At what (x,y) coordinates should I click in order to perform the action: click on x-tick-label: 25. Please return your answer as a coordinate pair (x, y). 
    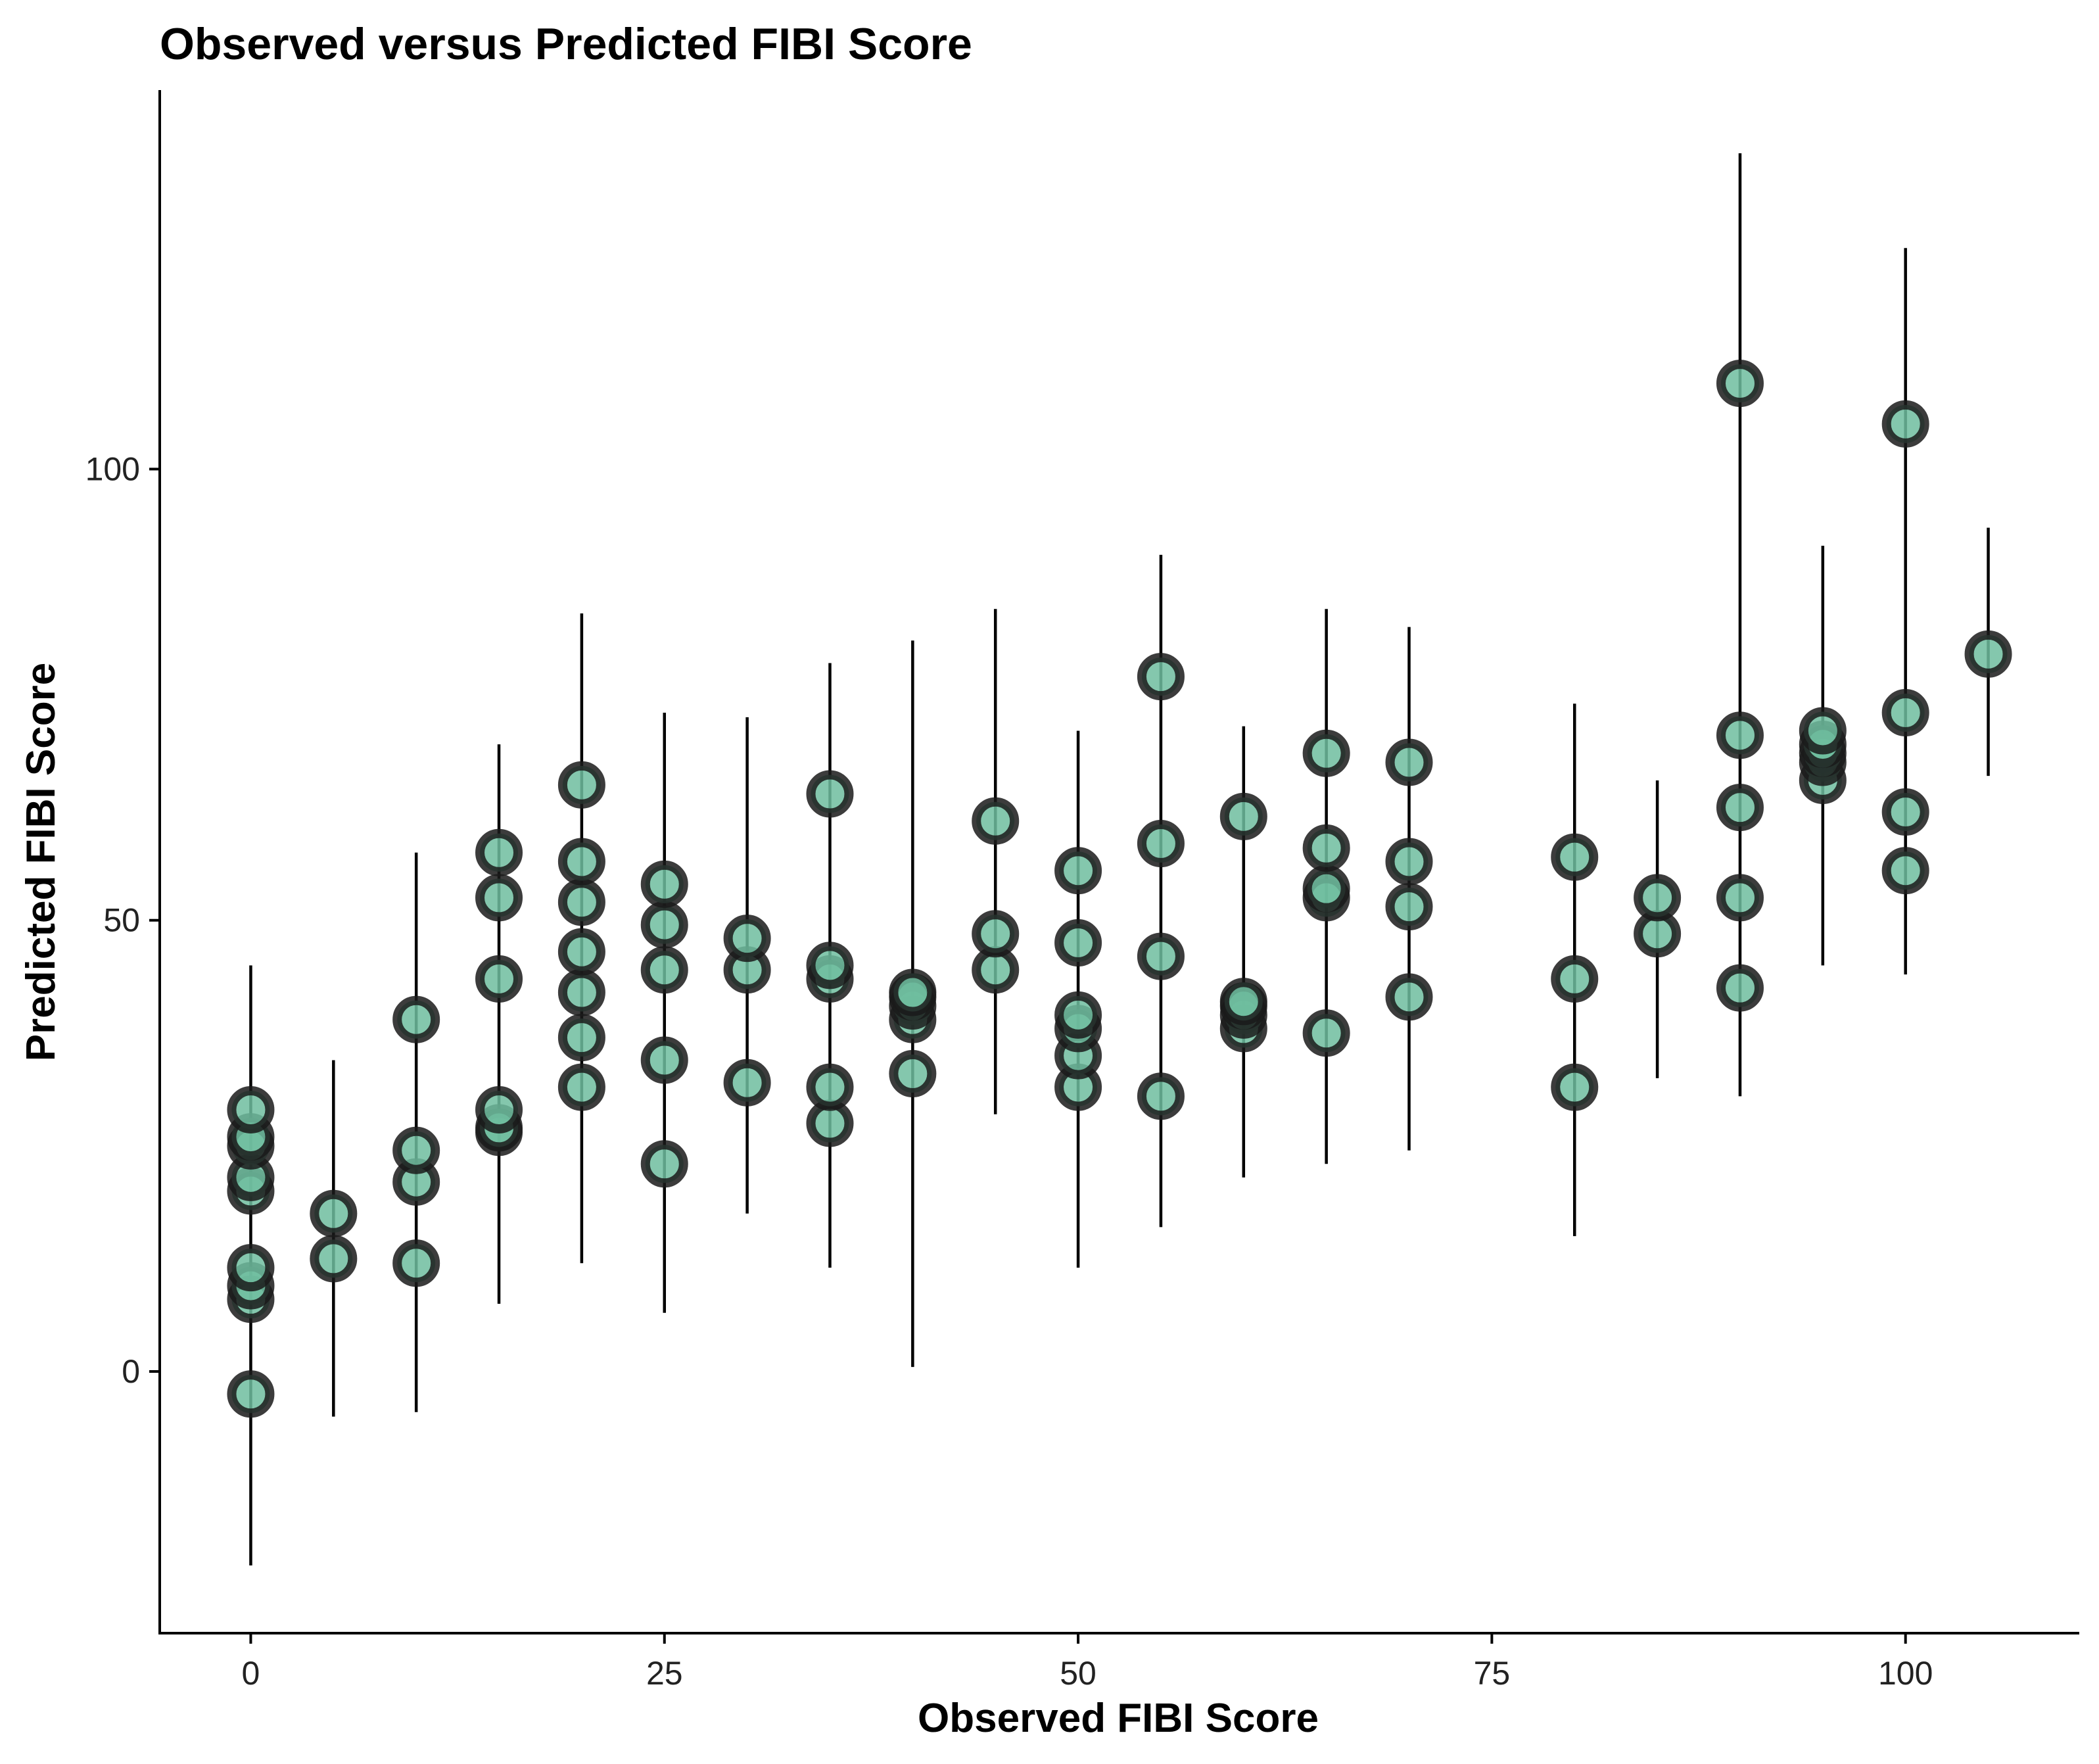
    Looking at the image, I should click on (664, 1673).